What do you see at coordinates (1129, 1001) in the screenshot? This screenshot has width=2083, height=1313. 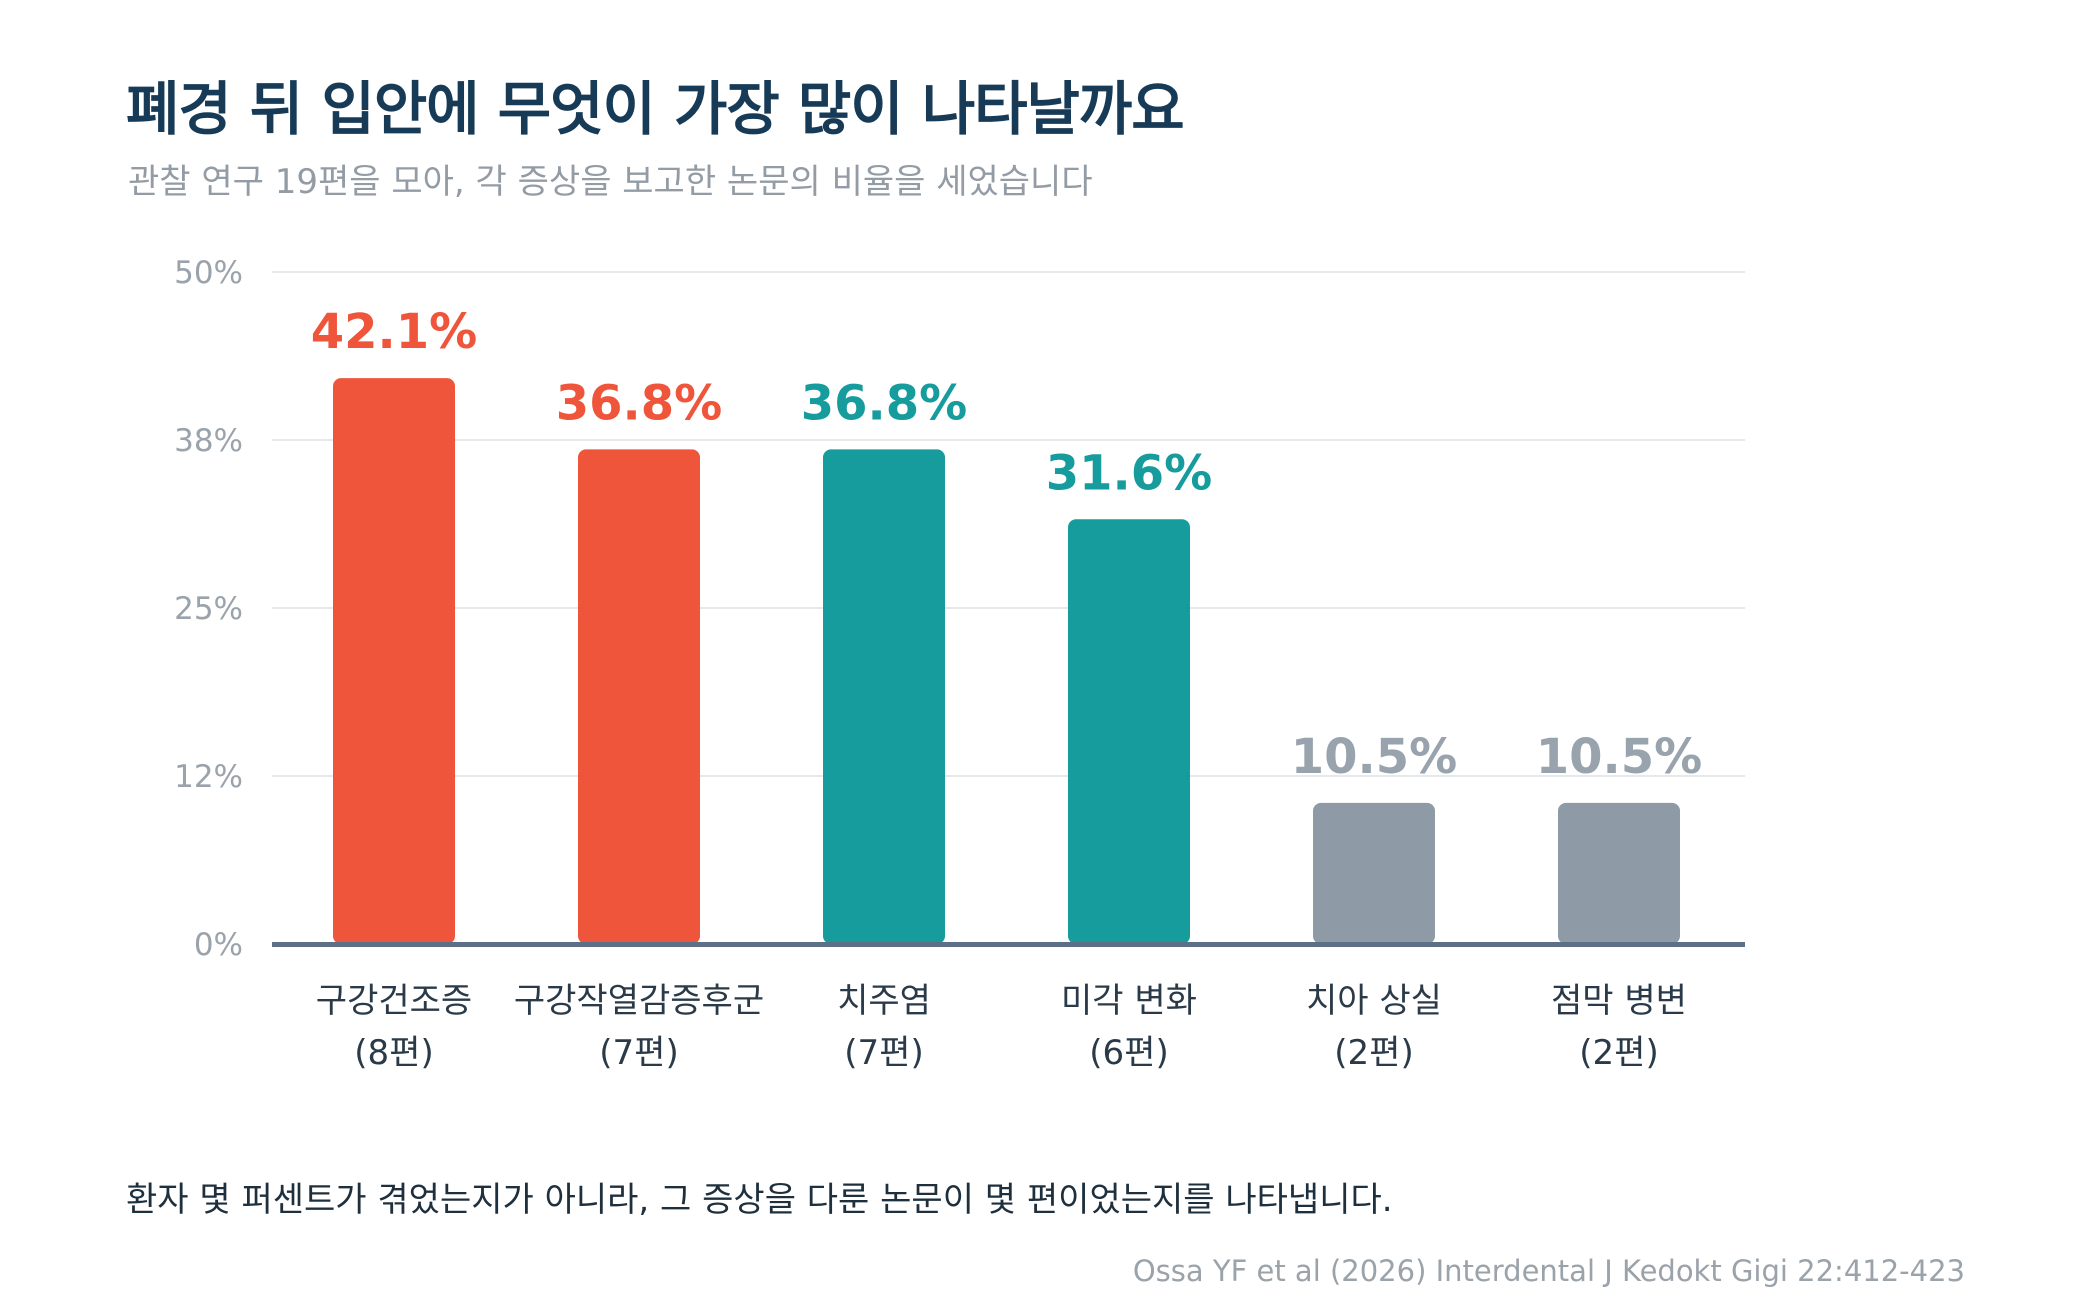 I see `x-tick-label: 미각 변화` at bounding box center [1129, 1001].